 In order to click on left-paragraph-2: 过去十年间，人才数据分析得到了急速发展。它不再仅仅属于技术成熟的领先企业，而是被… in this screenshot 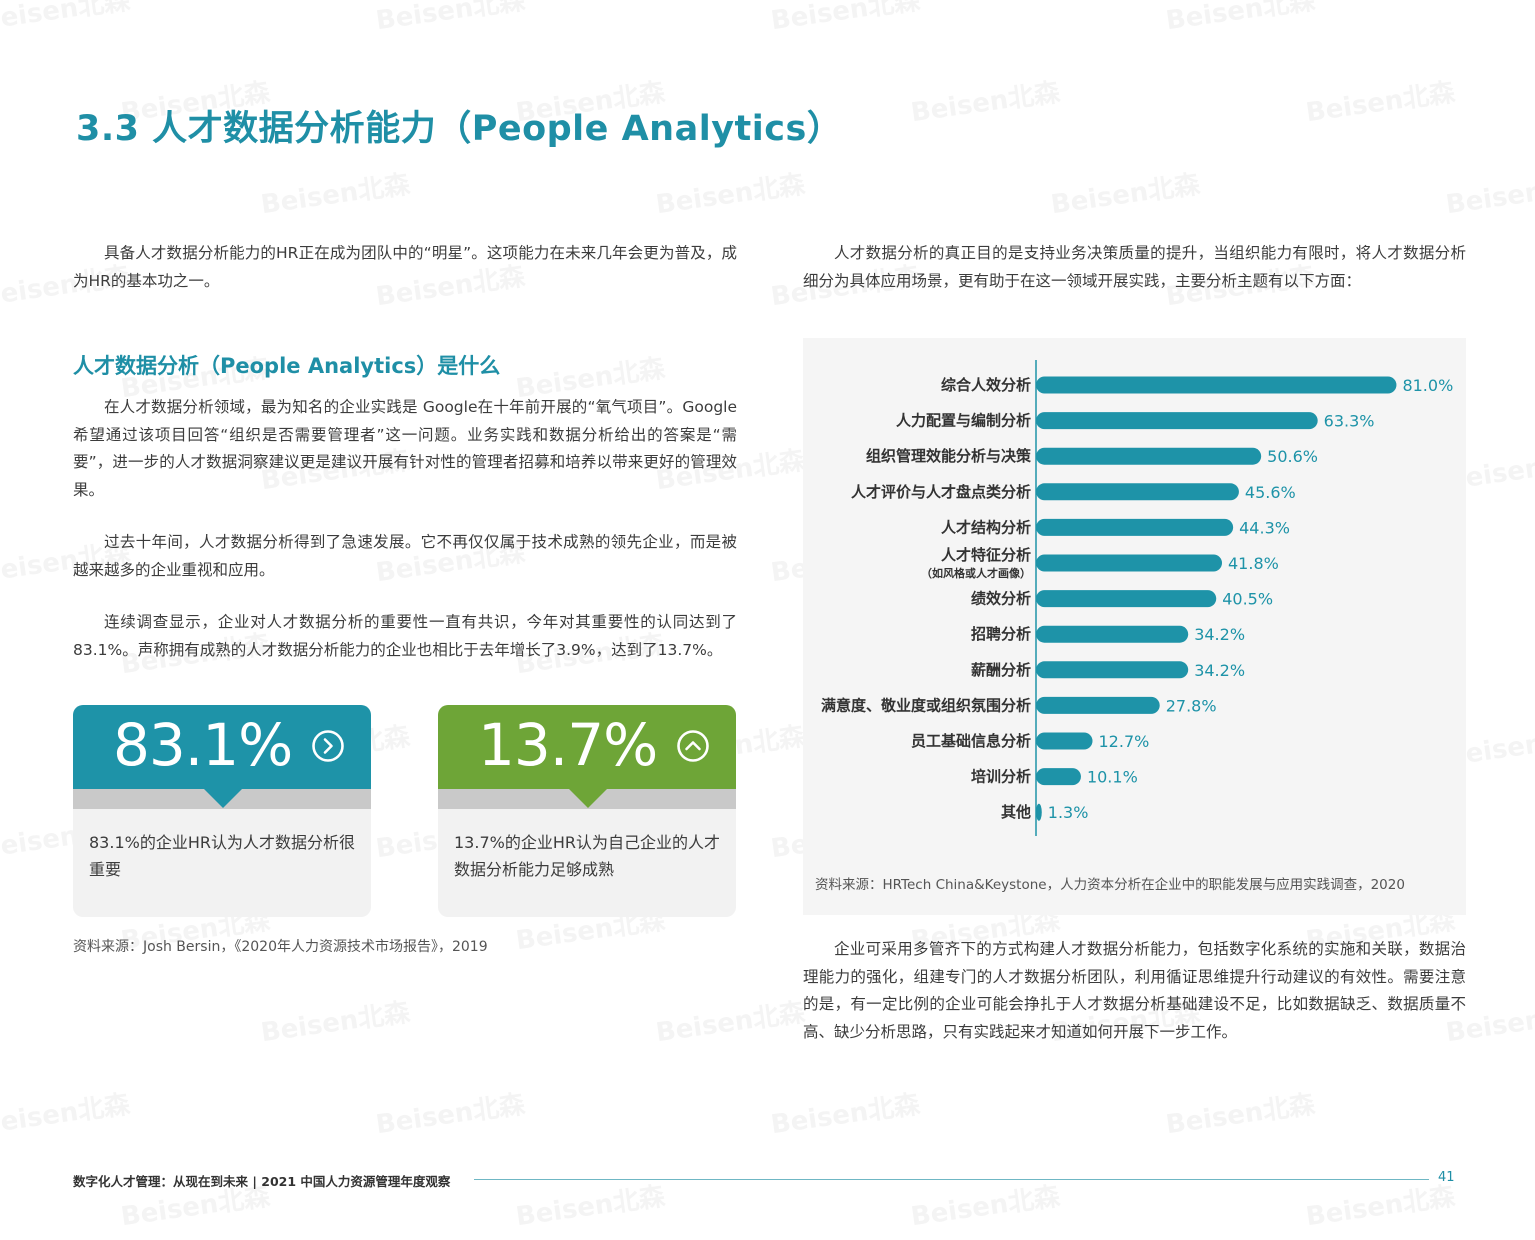, I will do `click(405, 556)`.